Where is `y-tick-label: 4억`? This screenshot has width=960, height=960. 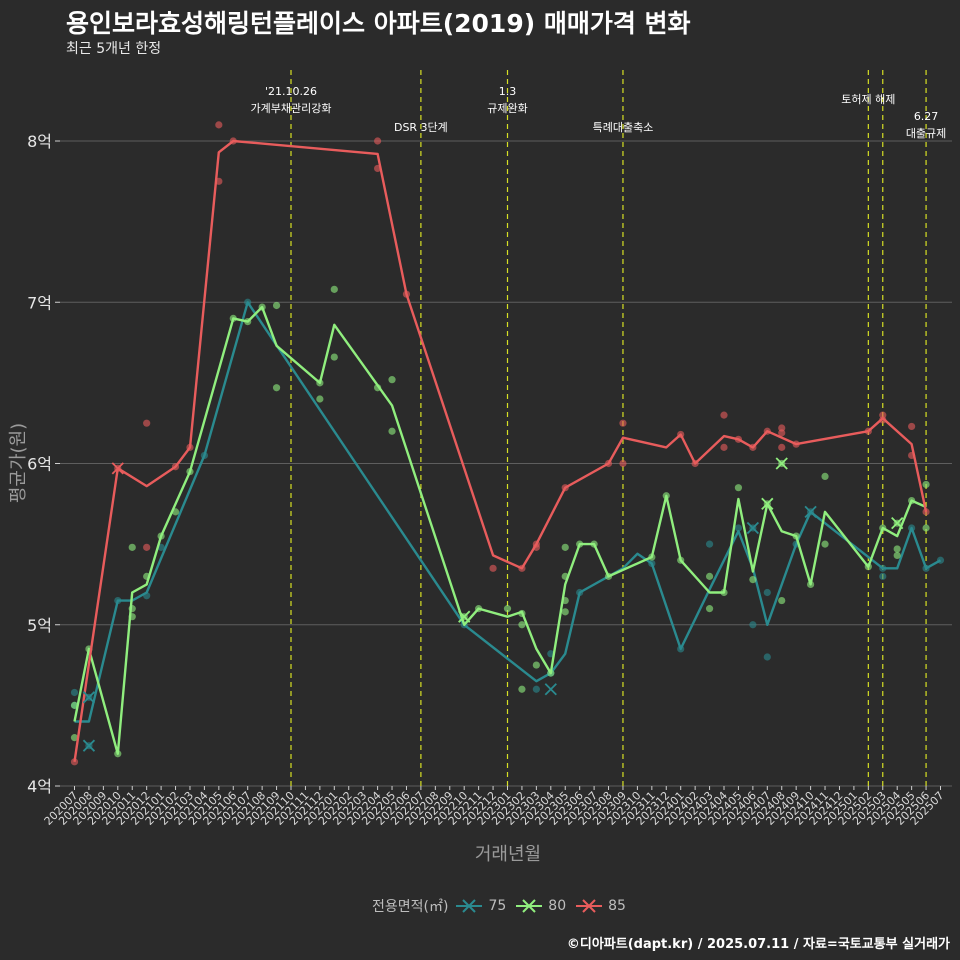 y-tick-label: 4억 is located at coordinates (39, 786).